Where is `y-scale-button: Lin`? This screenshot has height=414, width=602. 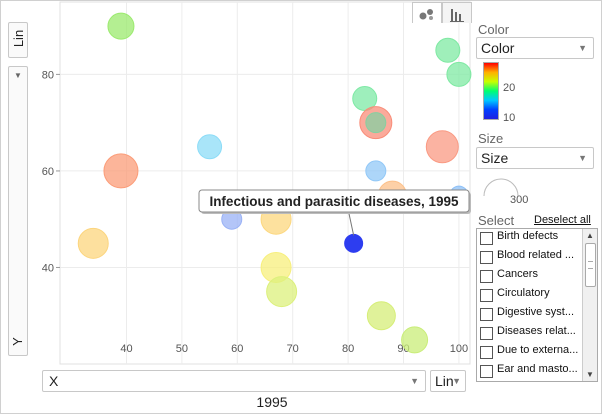 y-scale-button: Lin is located at coordinates (18, 40).